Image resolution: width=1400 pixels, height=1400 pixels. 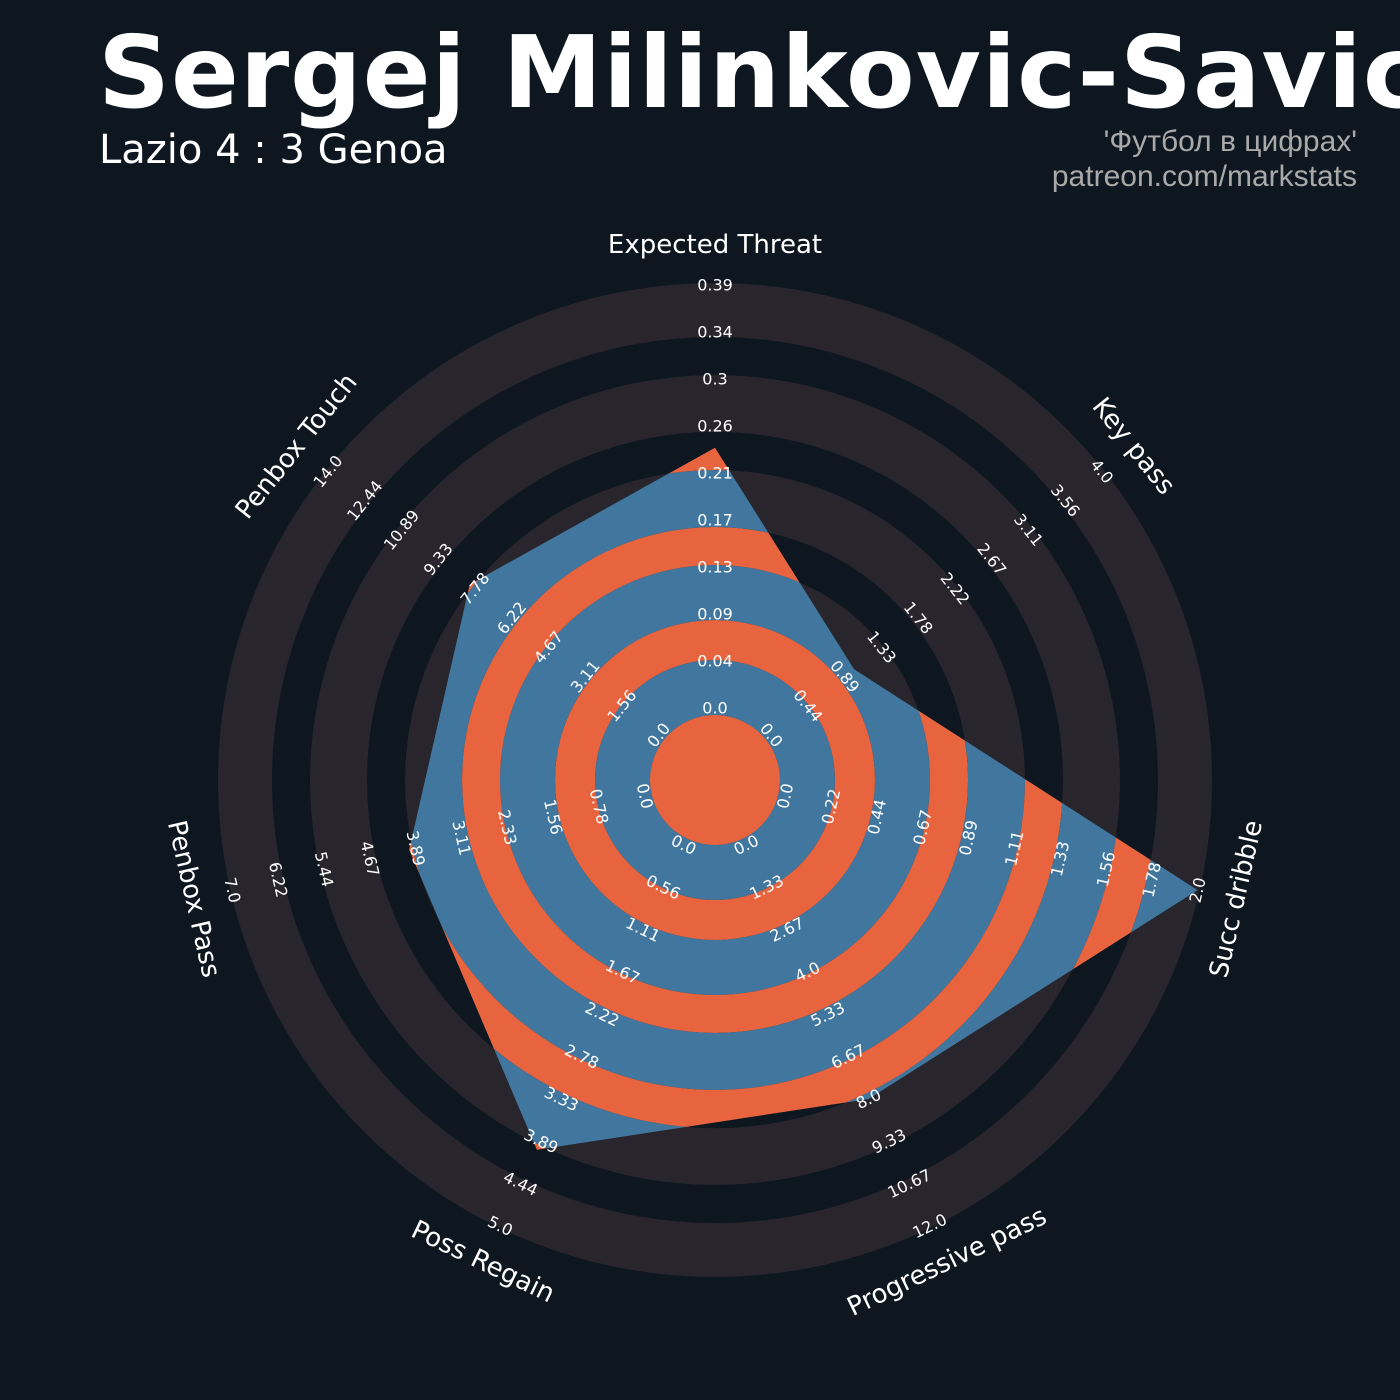 I want to click on tick-label: 0.26, so click(x=715, y=426).